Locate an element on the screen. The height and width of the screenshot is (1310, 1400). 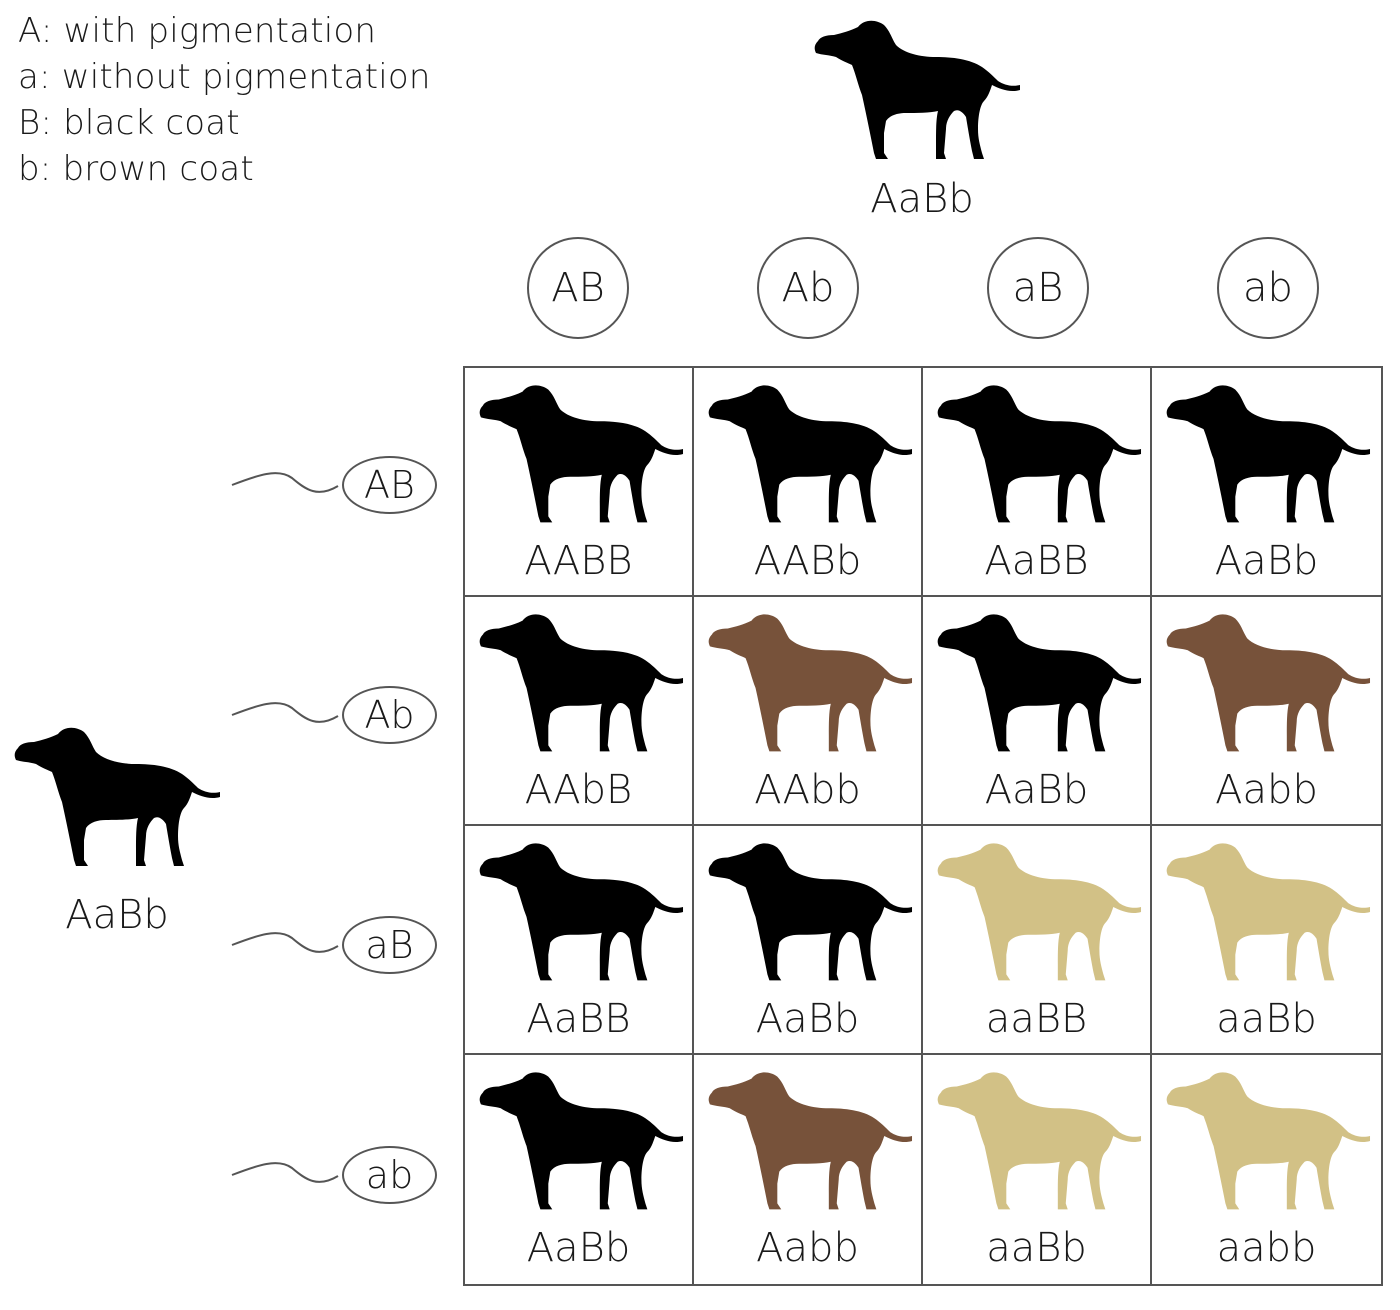
sperm-gamete-3: aB is located at coordinates (334, 945).